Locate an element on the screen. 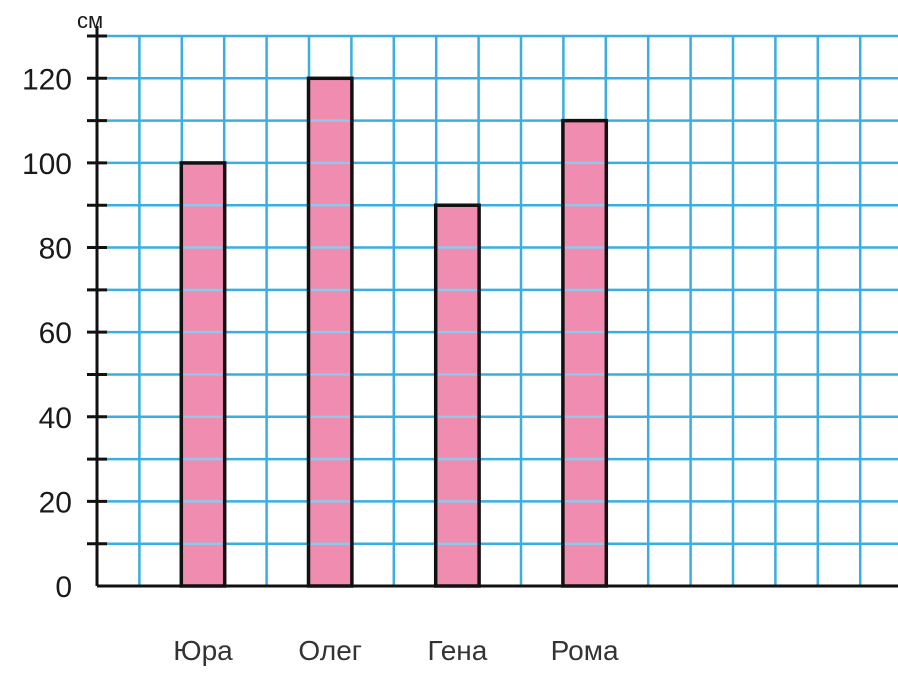  category-label: Рома is located at coordinates (585, 650).